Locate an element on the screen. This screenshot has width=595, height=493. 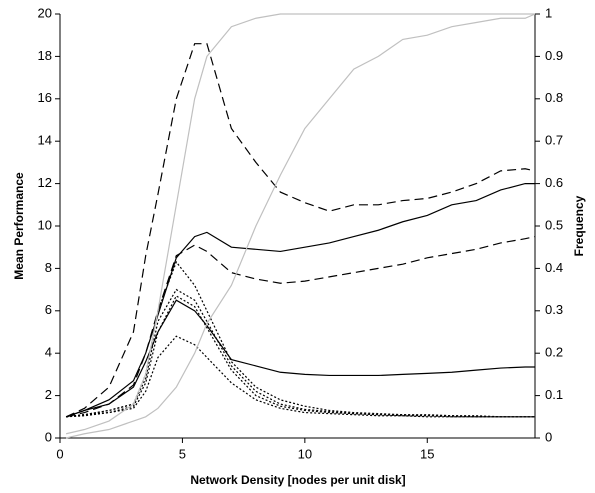
y2-tick-label: 0.3 is located at coordinates (554, 309).